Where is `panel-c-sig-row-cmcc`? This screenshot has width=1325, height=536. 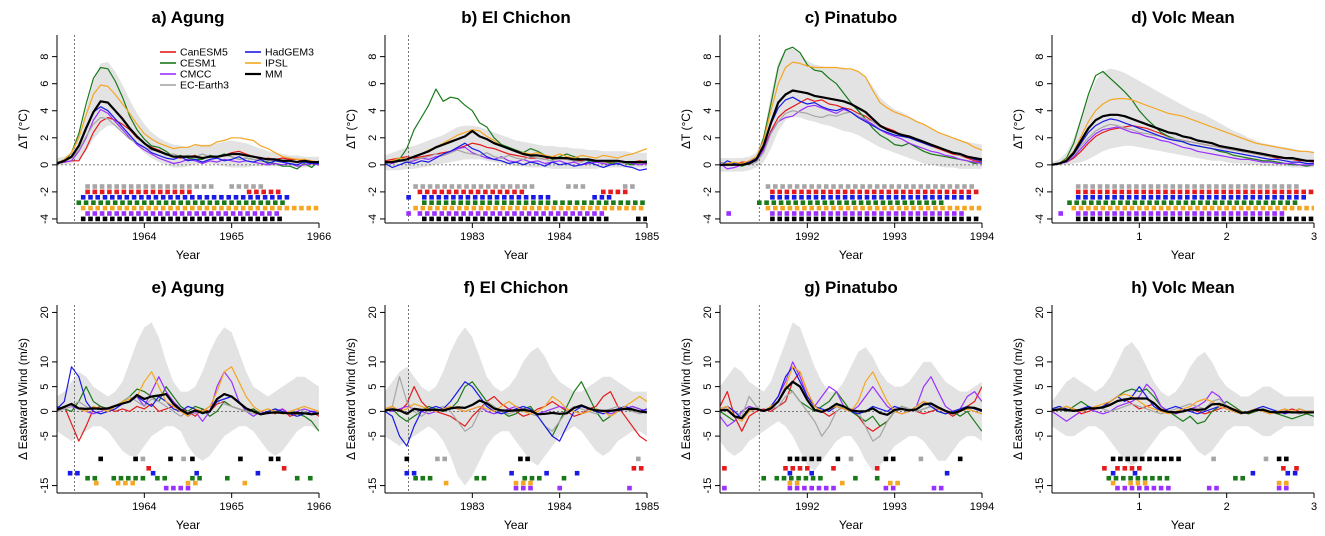 panel-c-sig-row-cmcc is located at coordinates (845, 213).